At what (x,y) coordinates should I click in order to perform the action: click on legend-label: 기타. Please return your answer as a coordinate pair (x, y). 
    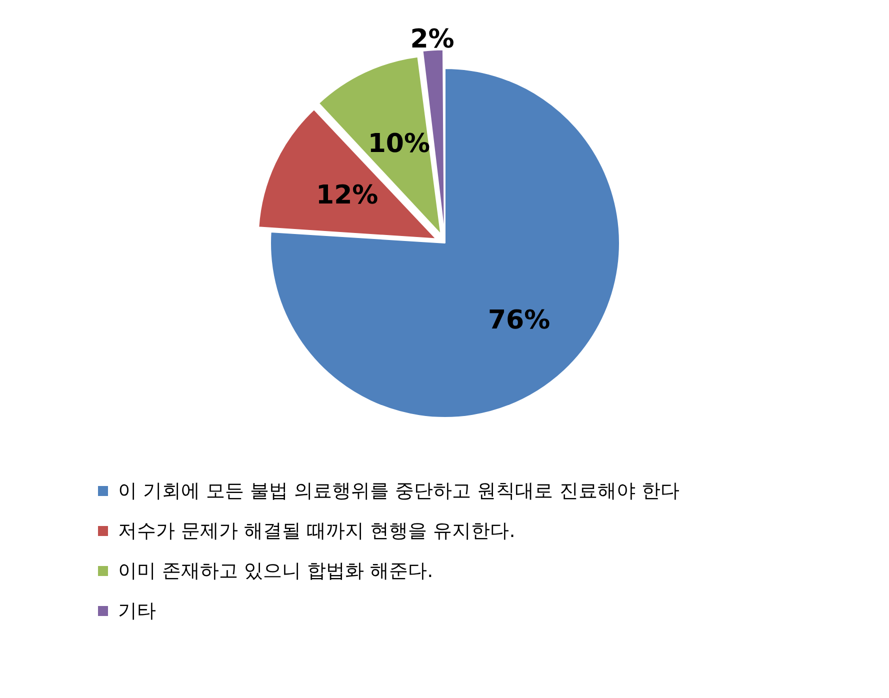
    Looking at the image, I should click on (137, 611).